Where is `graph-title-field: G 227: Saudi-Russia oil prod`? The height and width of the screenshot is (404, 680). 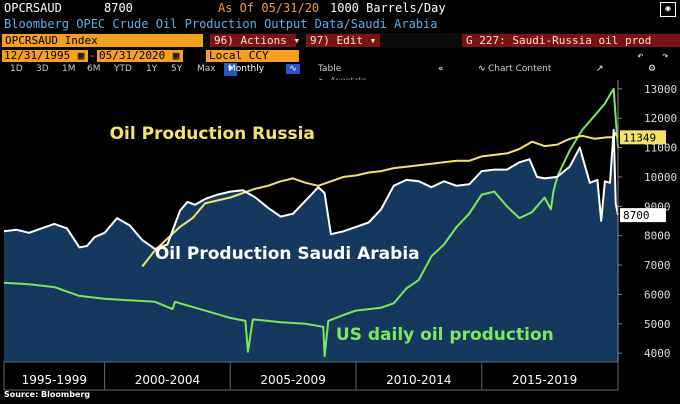 graph-title-field: G 227: Saudi-Russia oil prod is located at coordinates (571, 40).